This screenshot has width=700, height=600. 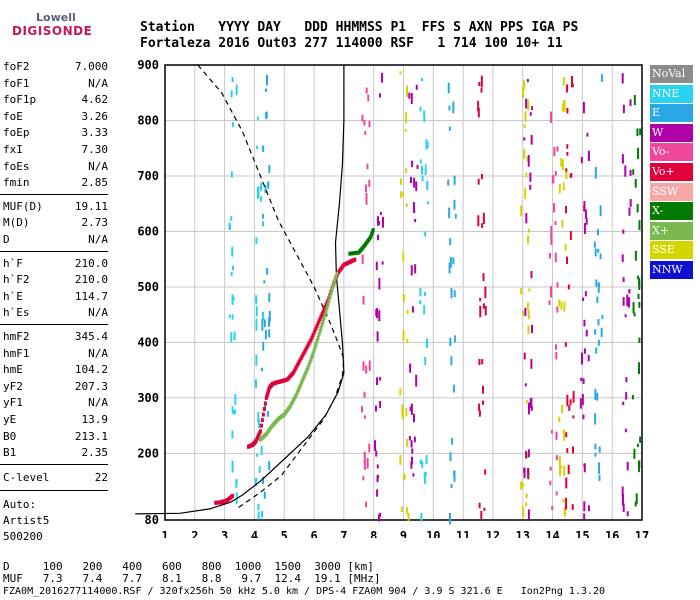 I want to click on param-value: 345.4, so click(x=91, y=336).